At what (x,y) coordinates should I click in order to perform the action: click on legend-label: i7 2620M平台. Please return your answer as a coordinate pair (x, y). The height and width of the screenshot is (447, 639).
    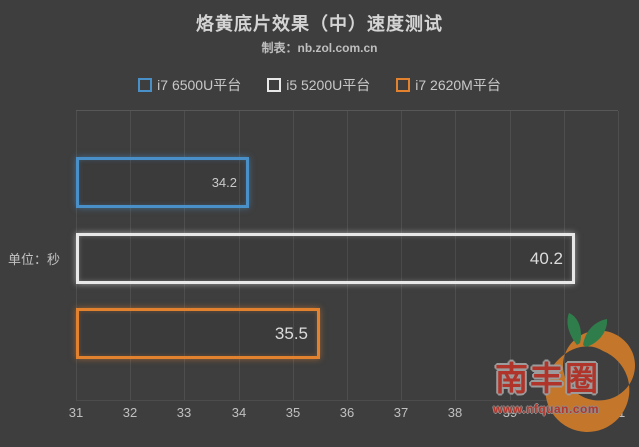
    Looking at the image, I should click on (458, 85).